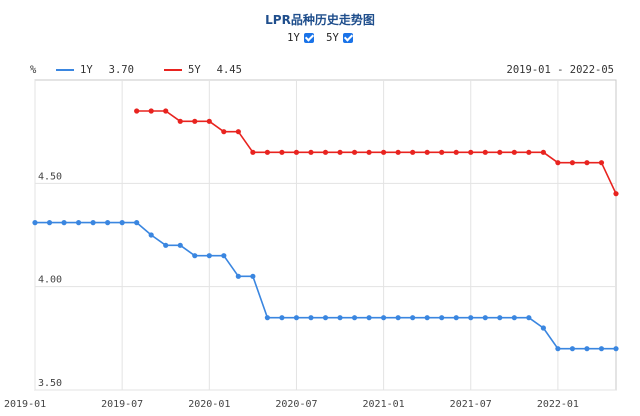 The width and height of the screenshot is (640, 416). What do you see at coordinates (209, 404) in the screenshot?
I see `x-tick-label: 2020-01` at bounding box center [209, 404].